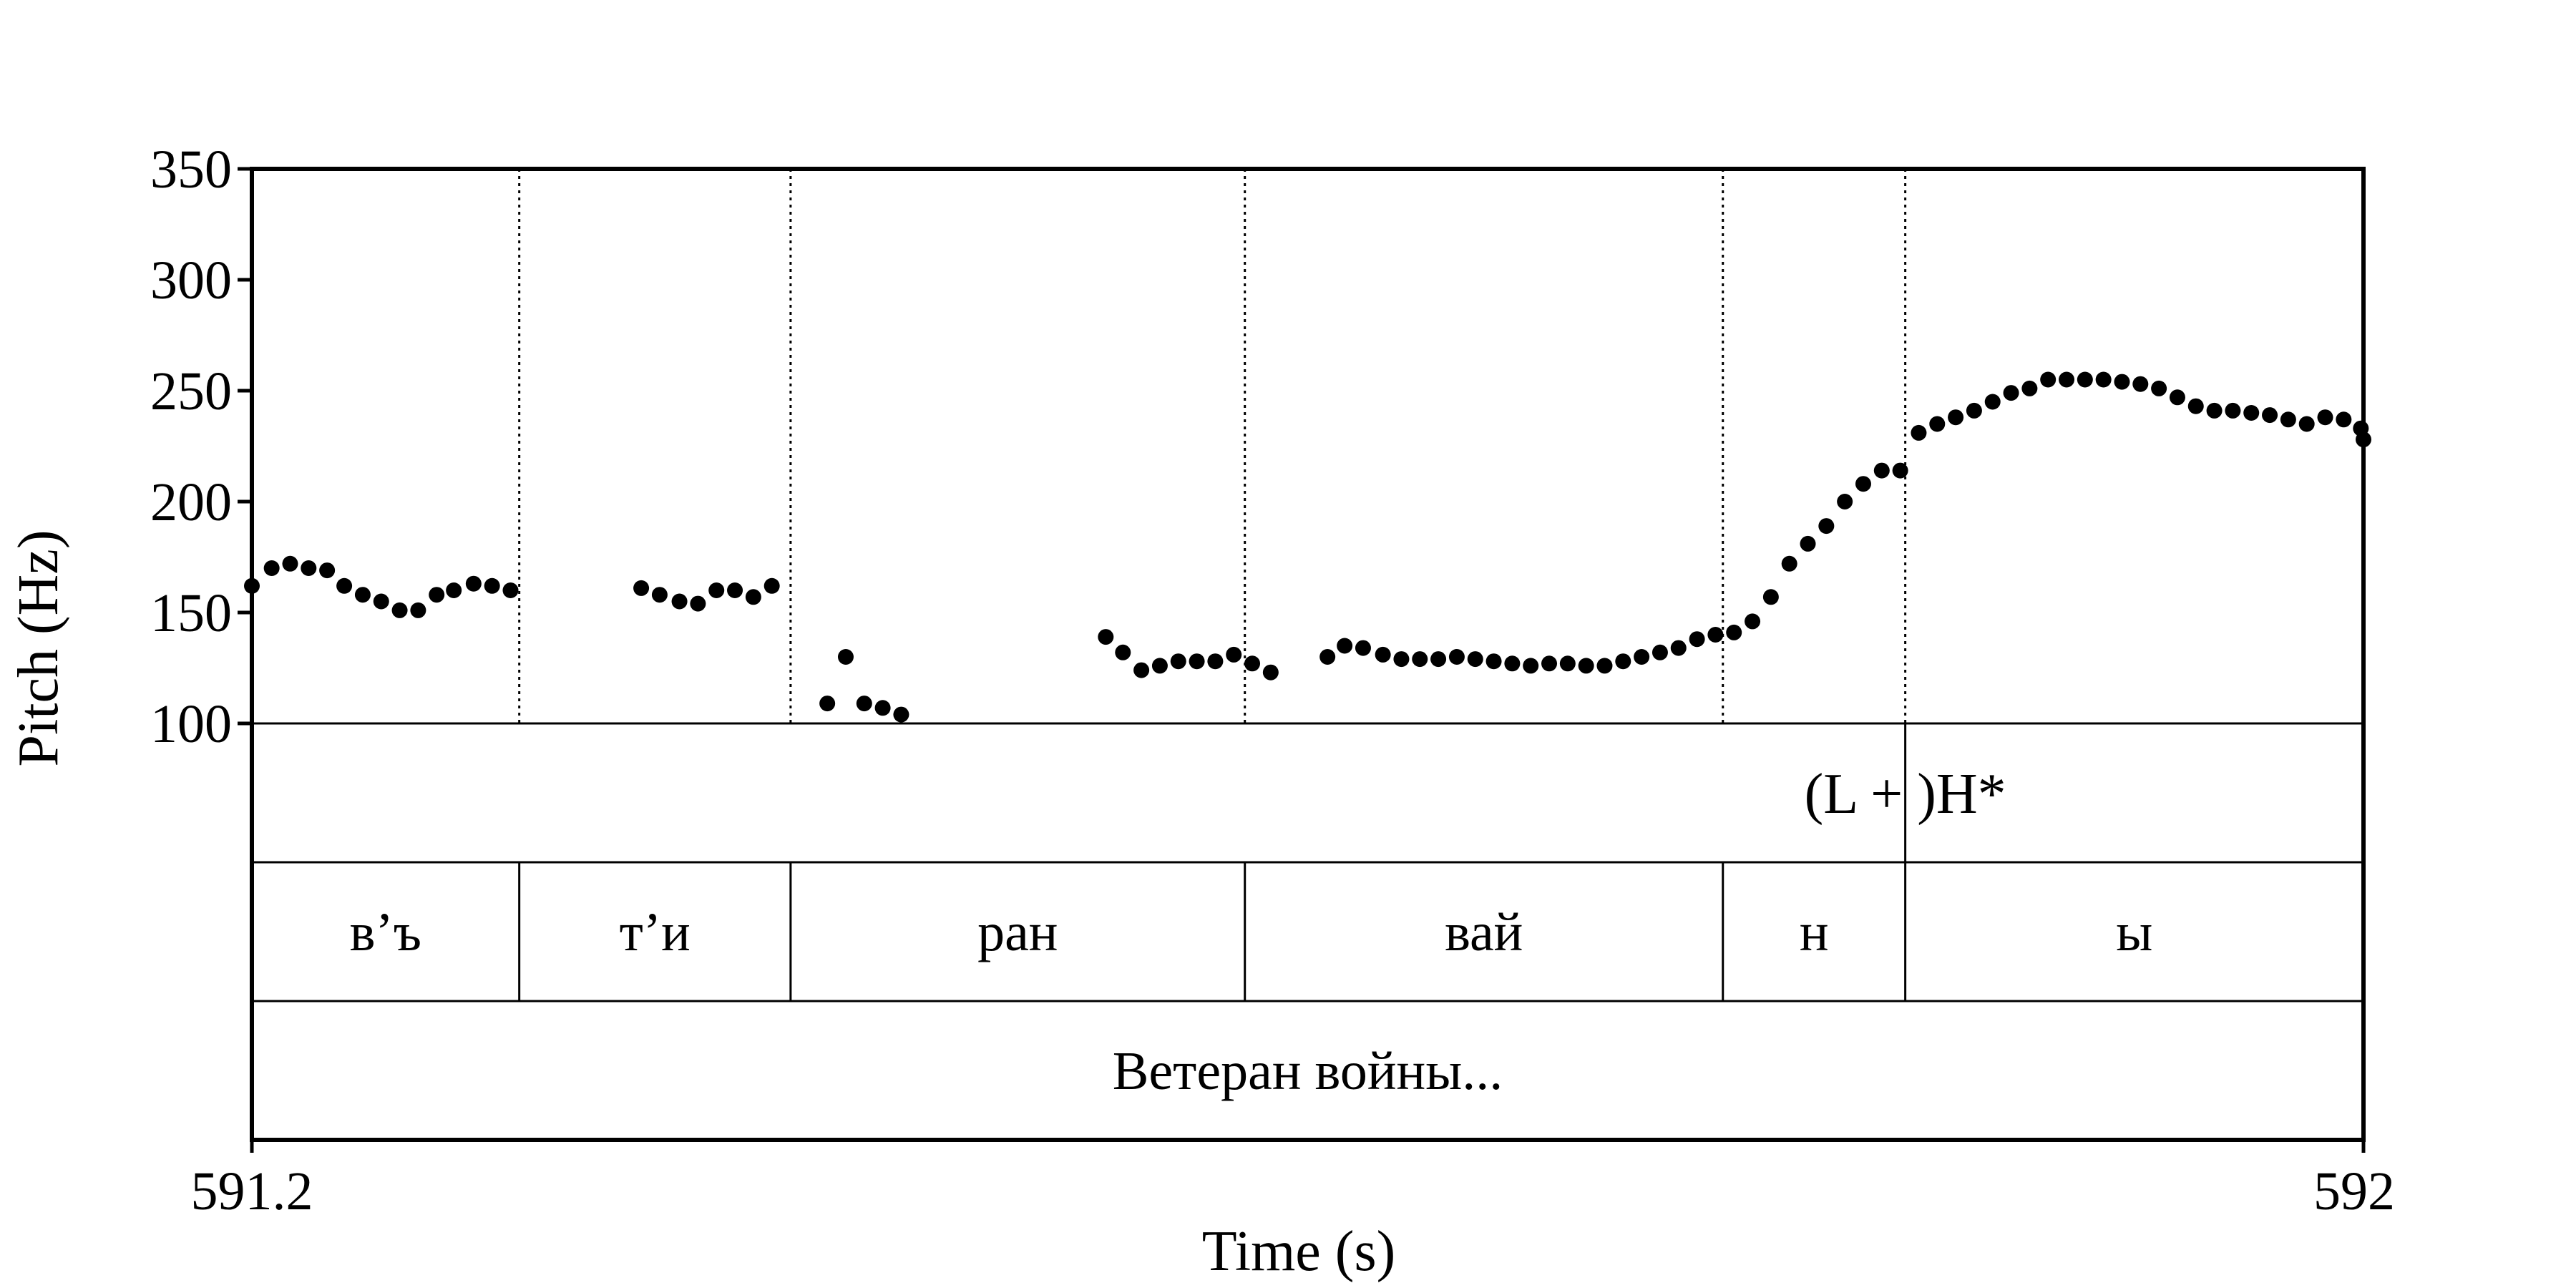  What do you see at coordinates (191, 280) in the screenshot?
I see `y-tick-label: 300` at bounding box center [191, 280].